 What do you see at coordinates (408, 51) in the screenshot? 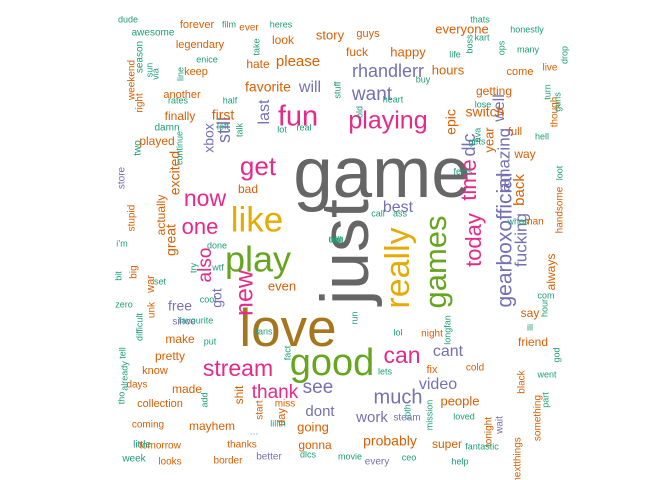
I see `word-54: happy` at bounding box center [408, 51].